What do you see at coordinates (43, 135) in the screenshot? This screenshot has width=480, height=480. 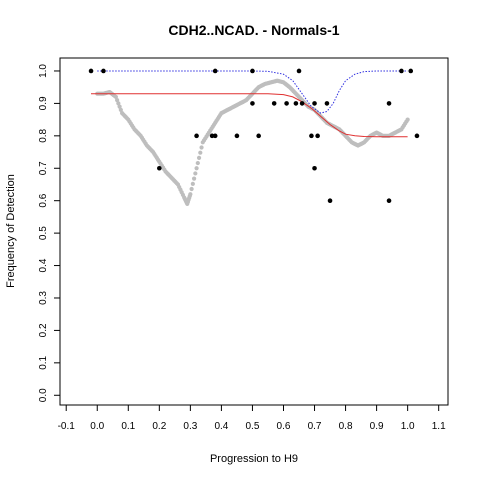 I see `y-tick-label: 0.8` at bounding box center [43, 135].